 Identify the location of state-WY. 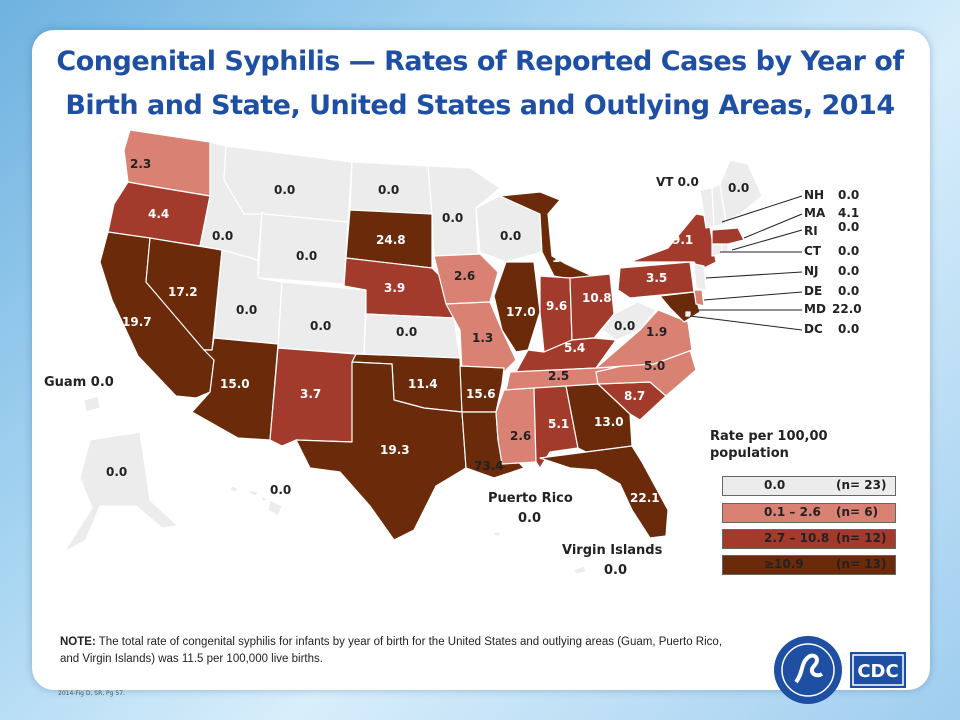
(303, 248).